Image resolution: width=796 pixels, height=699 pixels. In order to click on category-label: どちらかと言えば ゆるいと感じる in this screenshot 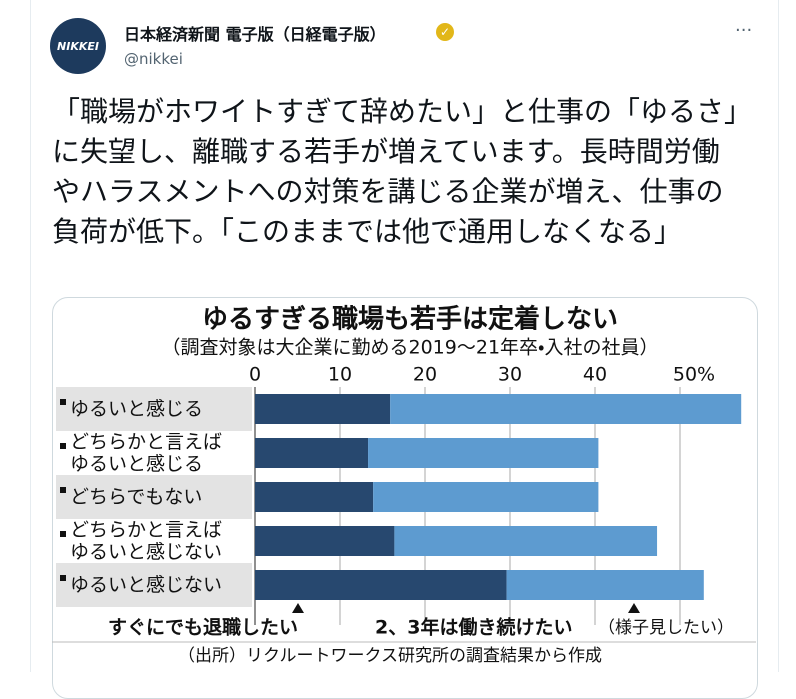, I will do `click(154, 453)`.